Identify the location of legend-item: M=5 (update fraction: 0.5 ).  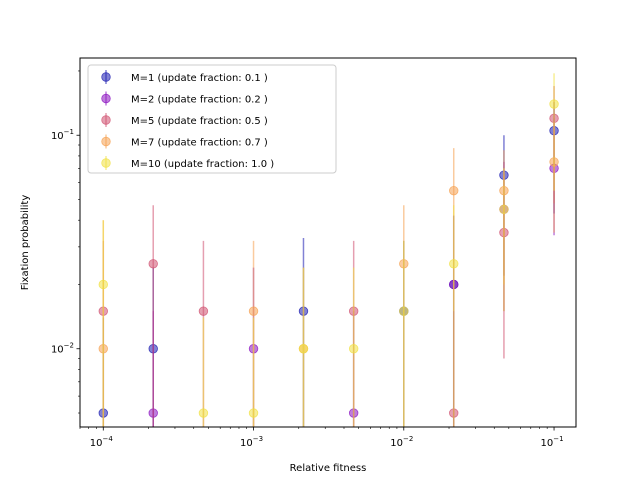
(184, 120).